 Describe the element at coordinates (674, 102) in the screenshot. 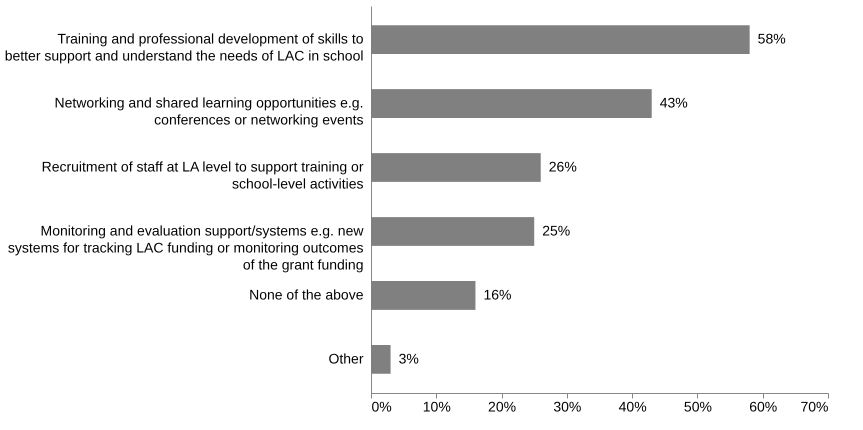

I see `data-label: 43%` at that location.